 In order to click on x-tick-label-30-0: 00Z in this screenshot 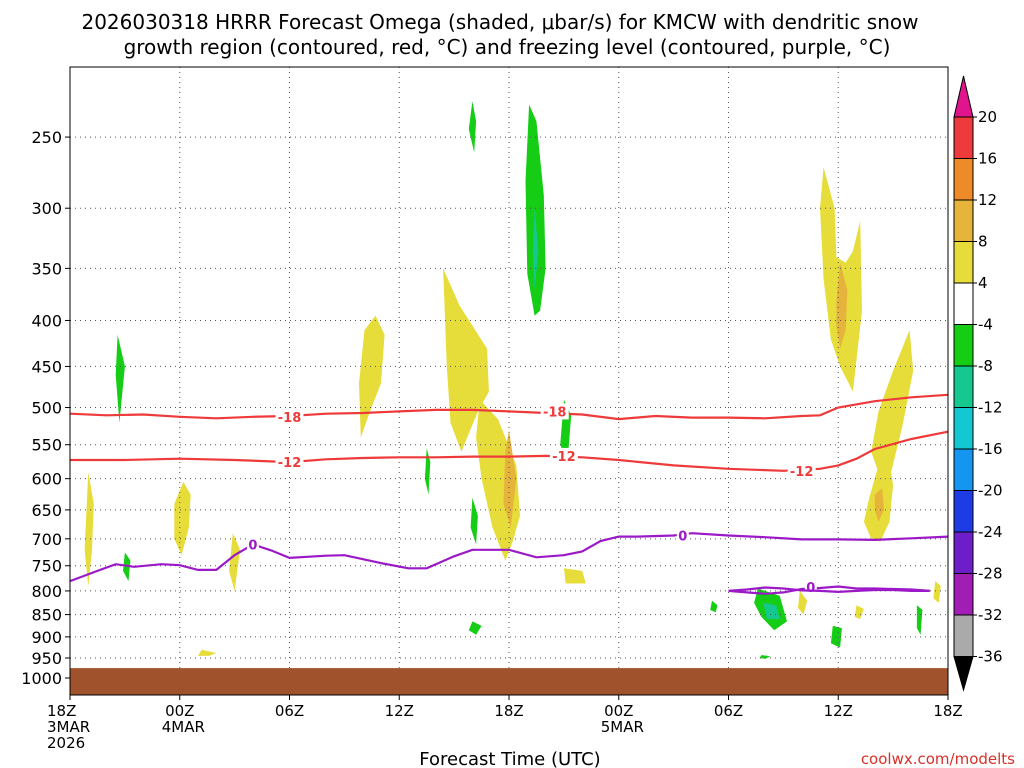, I will do `click(618, 711)`.